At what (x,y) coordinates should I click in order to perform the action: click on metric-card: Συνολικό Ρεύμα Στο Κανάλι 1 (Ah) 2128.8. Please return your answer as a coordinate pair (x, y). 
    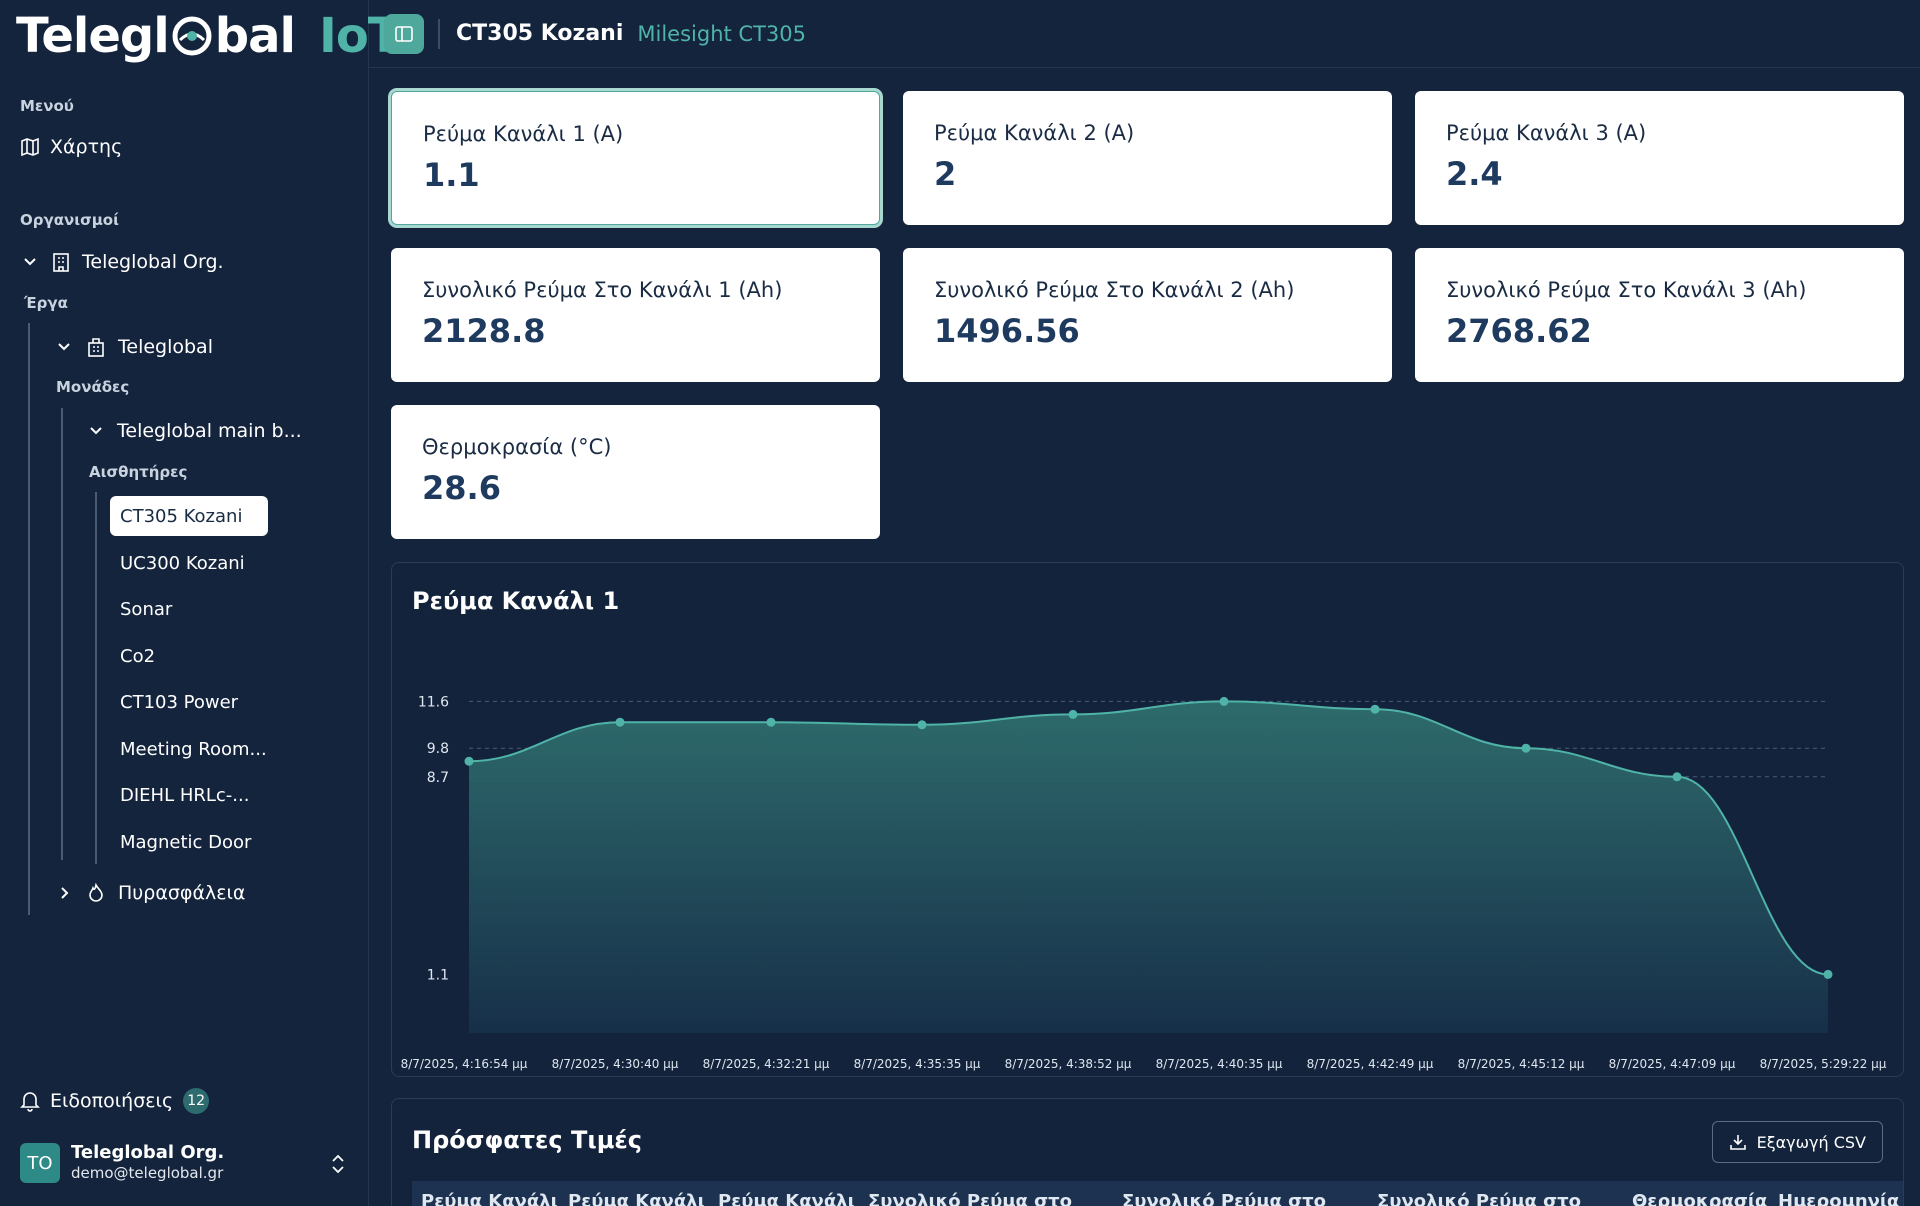
    Looking at the image, I should click on (635, 315).